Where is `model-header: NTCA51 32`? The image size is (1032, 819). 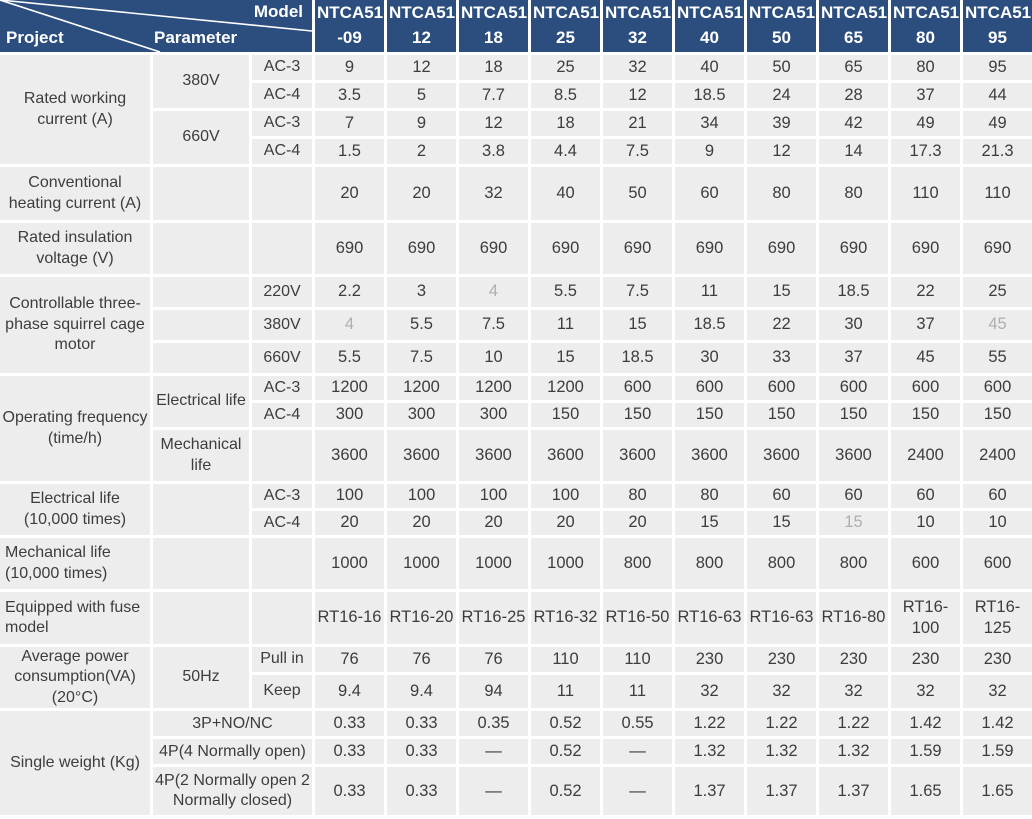 model-header: NTCA51 32 is located at coordinates (637, 26).